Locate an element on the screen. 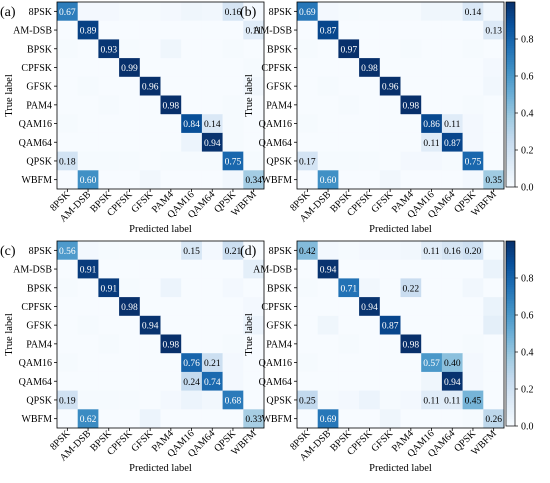 This screenshot has width=550, height=483. y-tick-label: QAM16 is located at coordinates (275, 363).